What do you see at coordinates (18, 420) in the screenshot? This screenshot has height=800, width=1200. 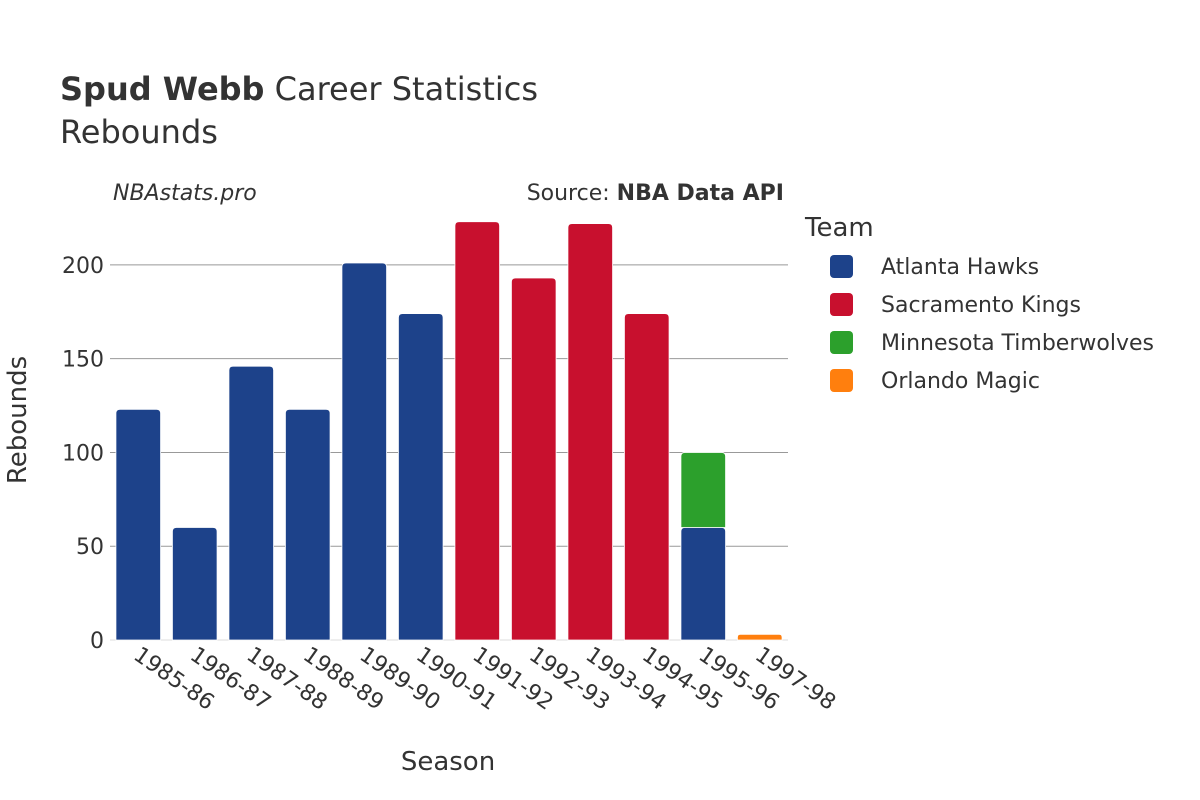 I see `y-axis-title: Rebounds` at bounding box center [18, 420].